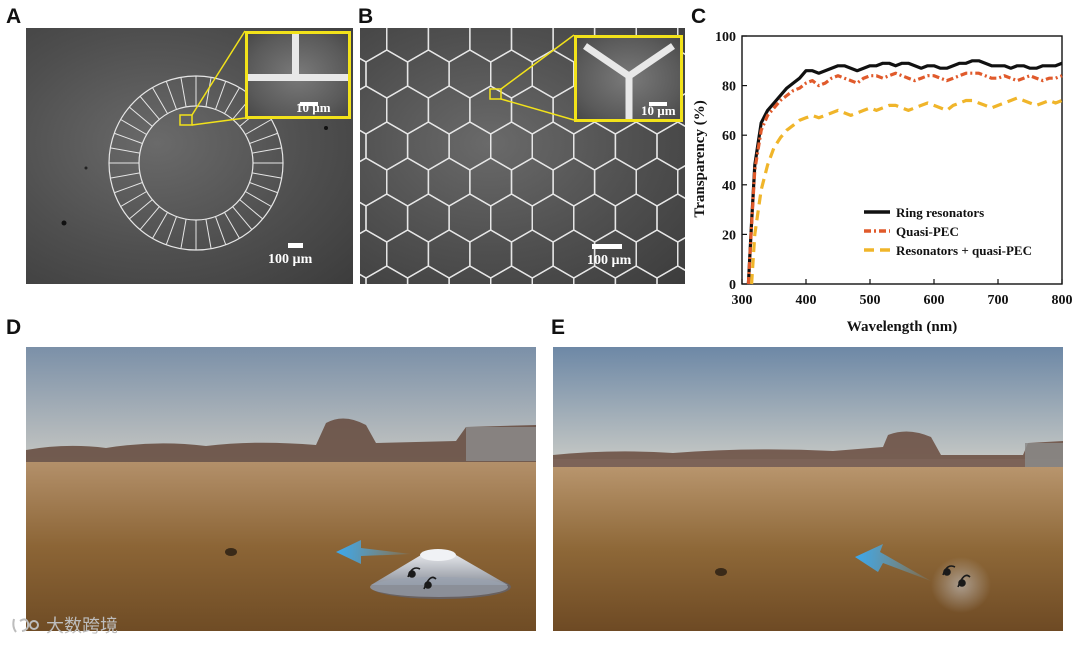 The height and width of the screenshot is (646, 1080). What do you see at coordinates (658, 110) in the screenshot?
I see `inset-scale-label-b: 10 µm` at bounding box center [658, 110].